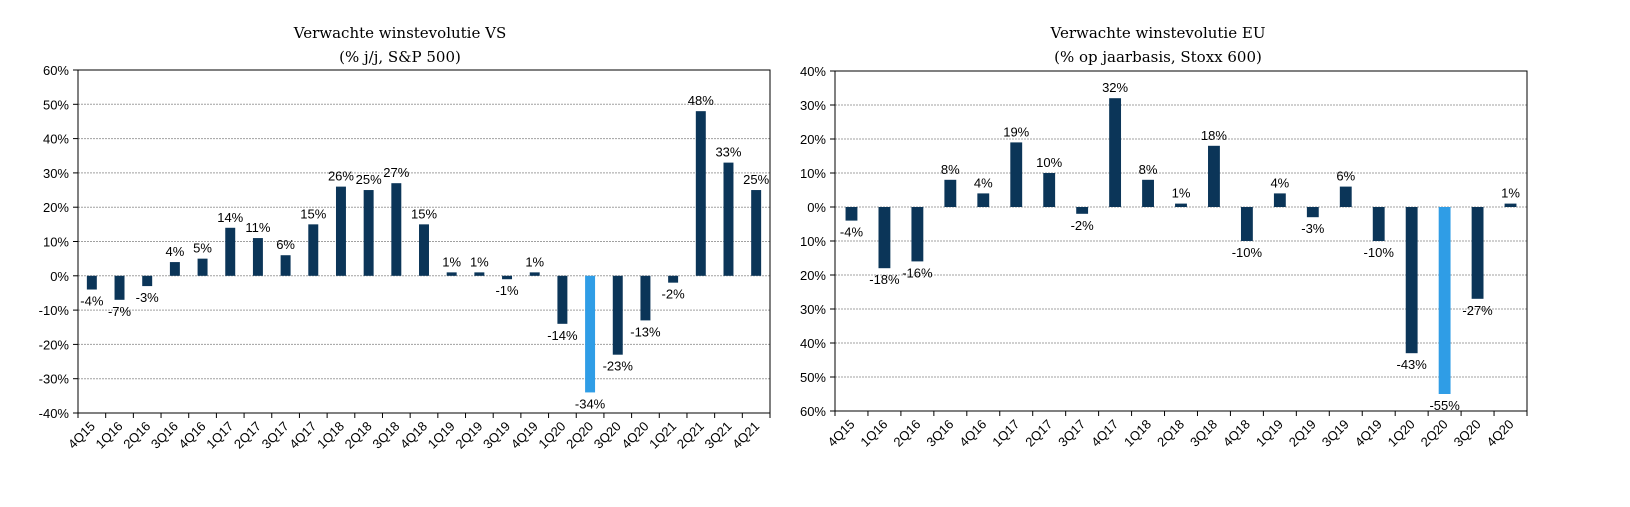 The image size is (1630, 507). What do you see at coordinates (1158, 33) in the screenshot?
I see `chart-title: Verwachte winstevolutie EU` at bounding box center [1158, 33].